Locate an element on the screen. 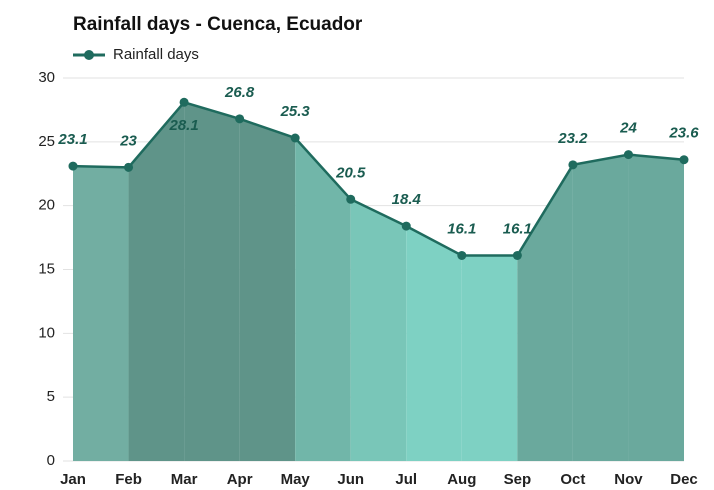 This screenshot has width=714, height=490. data-label: 24 is located at coordinates (628, 128).